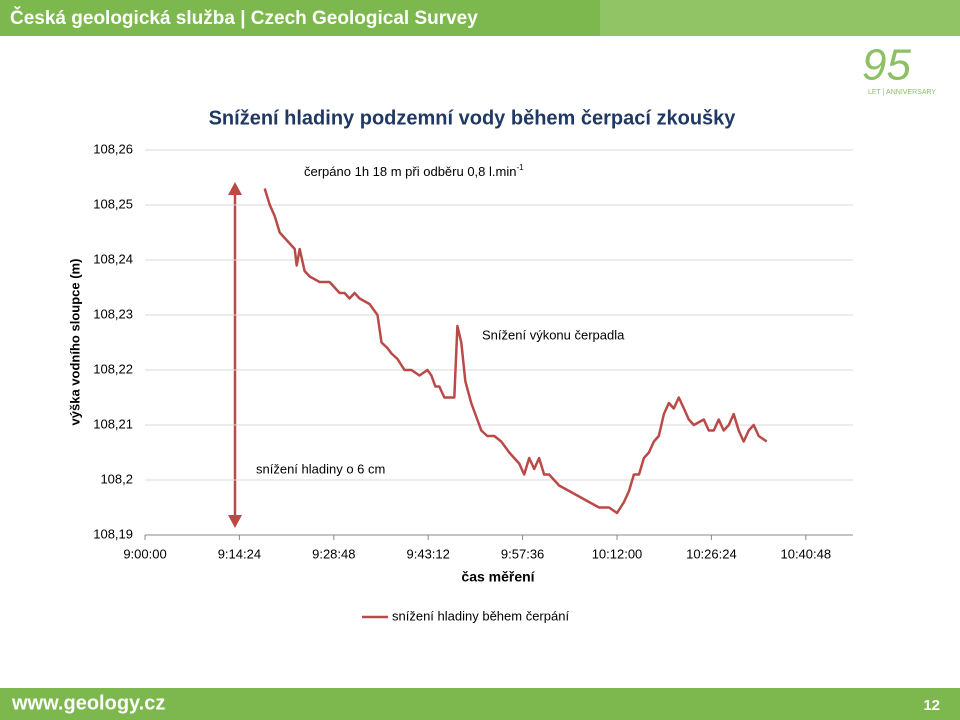  Describe the element at coordinates (553, 334) in the screenshot. I see `annotation: Snížení výkonu čerpadla` at that location.